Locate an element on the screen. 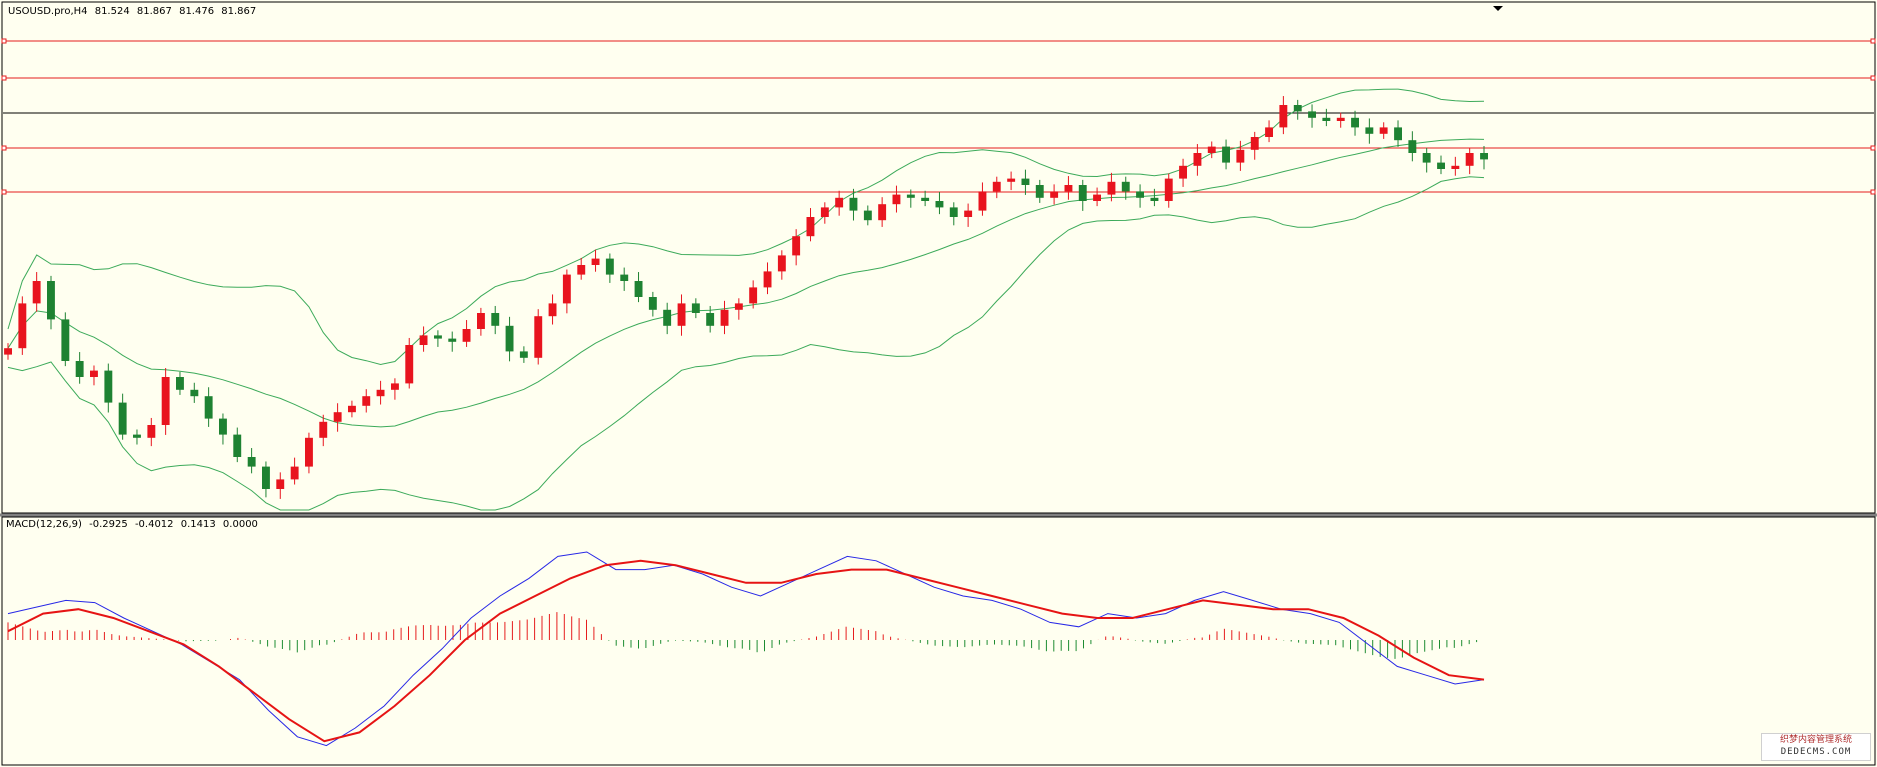 The width and height of the screenshot is (1877, 767). watermark-line-2: DEDECMS.COM is located at coordinates (1816, 752).